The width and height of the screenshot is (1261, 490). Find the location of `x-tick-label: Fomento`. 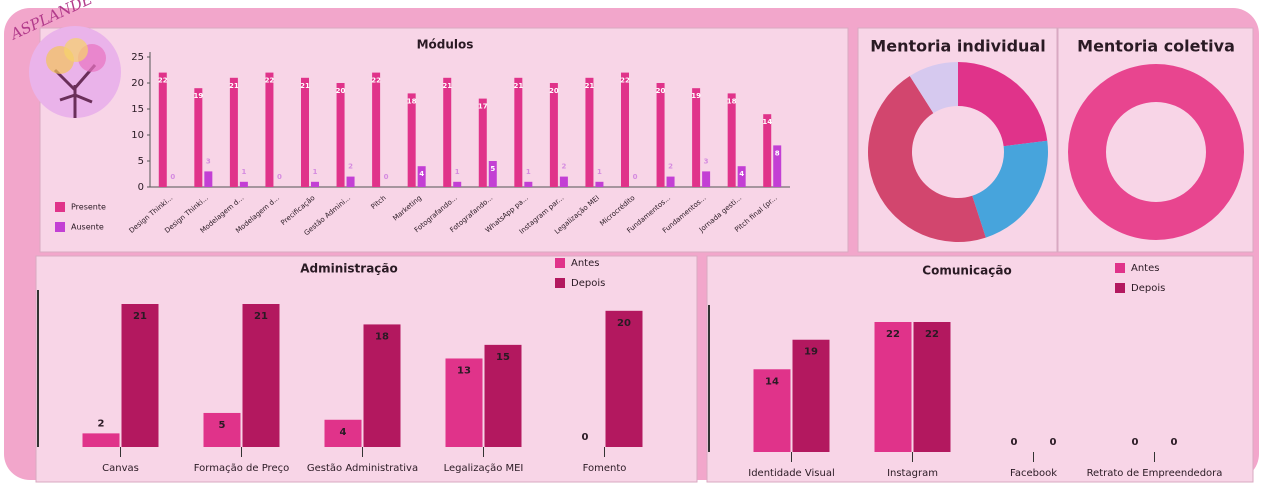

x-tick-label: Fomento is located at coordinates (605, 468).